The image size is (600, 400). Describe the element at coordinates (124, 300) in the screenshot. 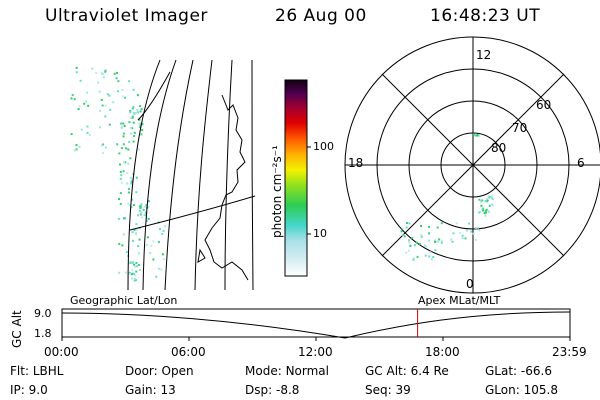

I see `timeline-left-caption: Geographic Lat/Lon` at that location.